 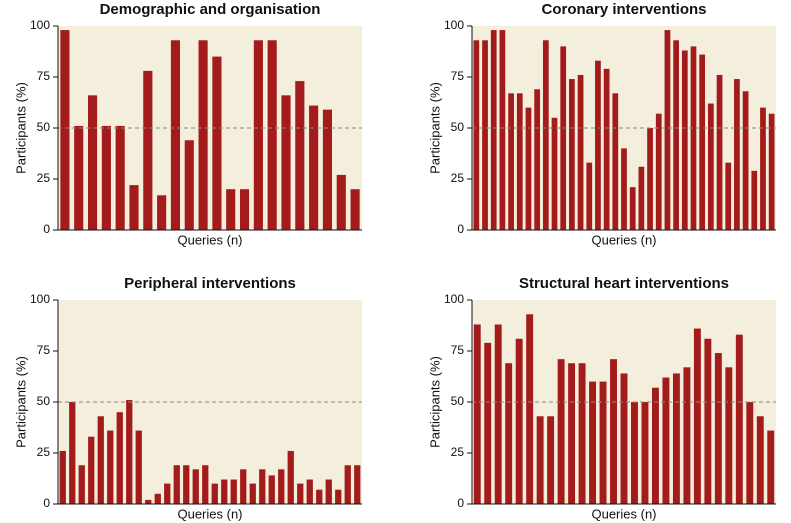 I want to click on chart-title: Coronary interventions, so click(x=623, y=9).